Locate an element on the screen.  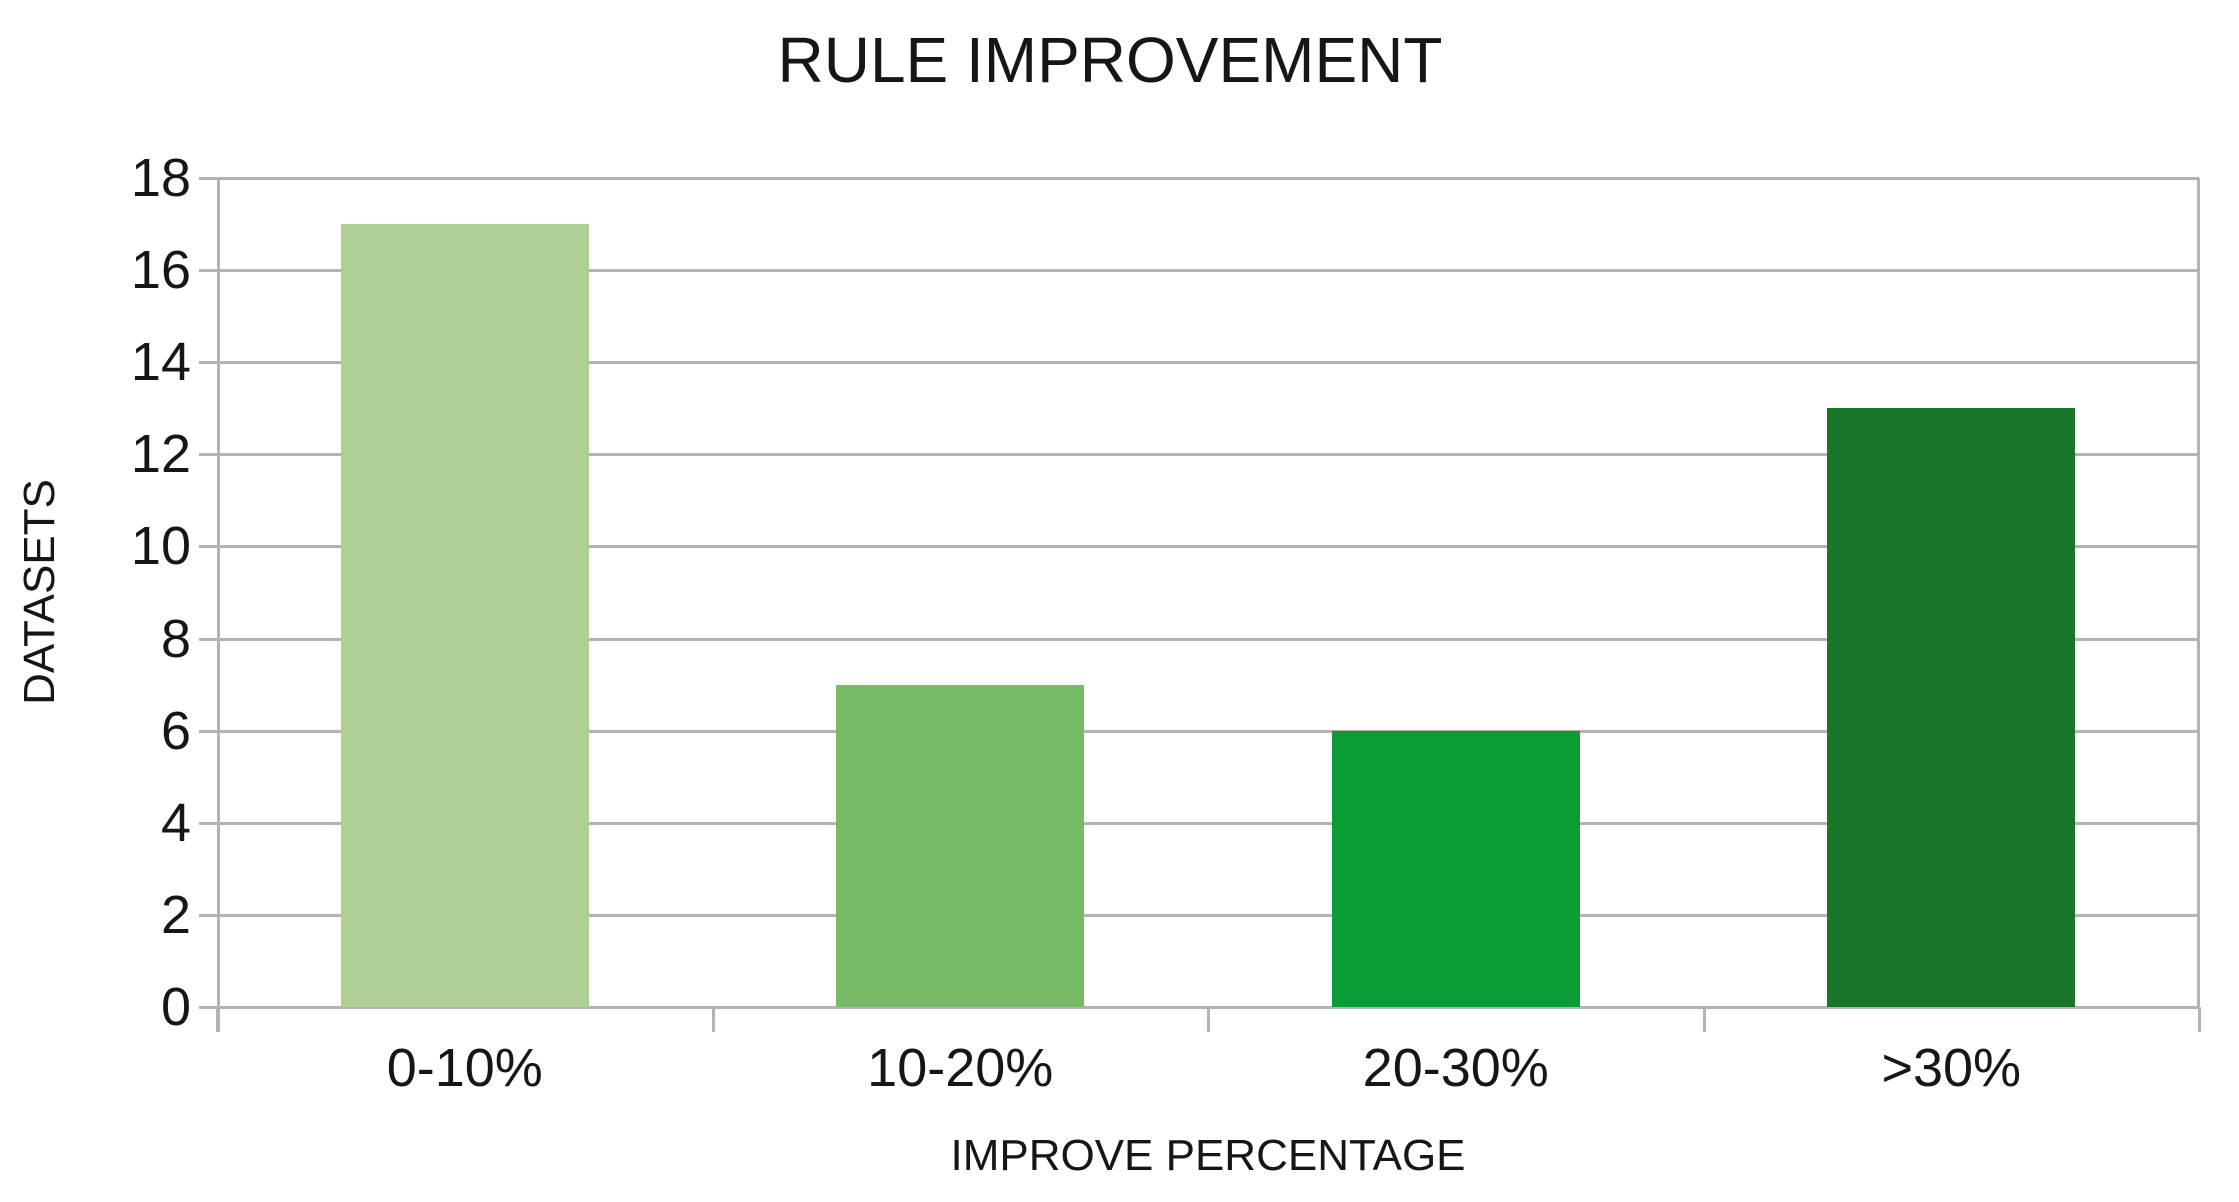
y-tick-label: 16 is located at coordinates (160, 270).